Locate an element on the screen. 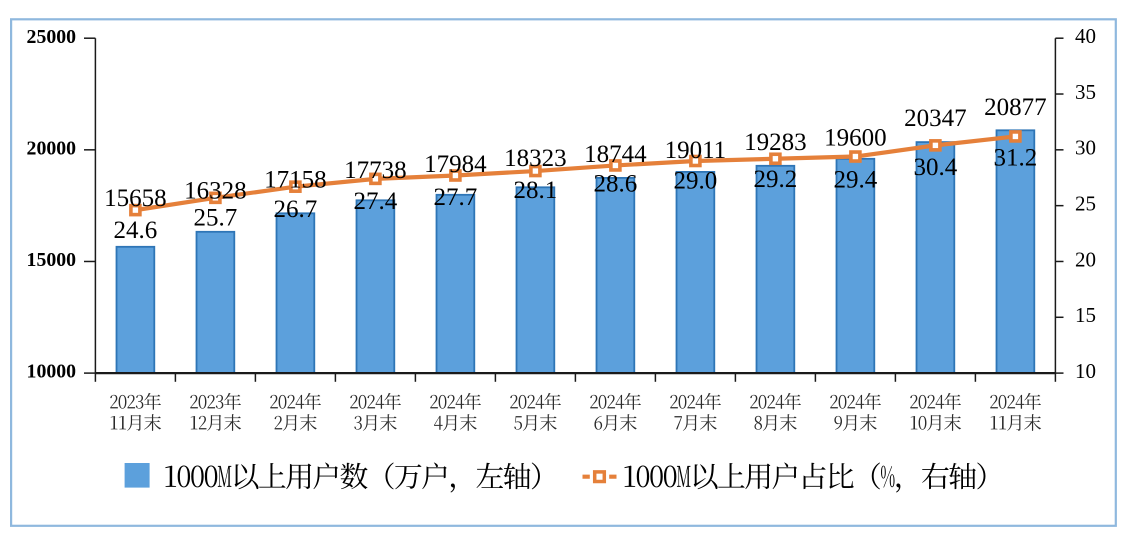  svg-text: 25.7 is located at coordinates (216, 218).